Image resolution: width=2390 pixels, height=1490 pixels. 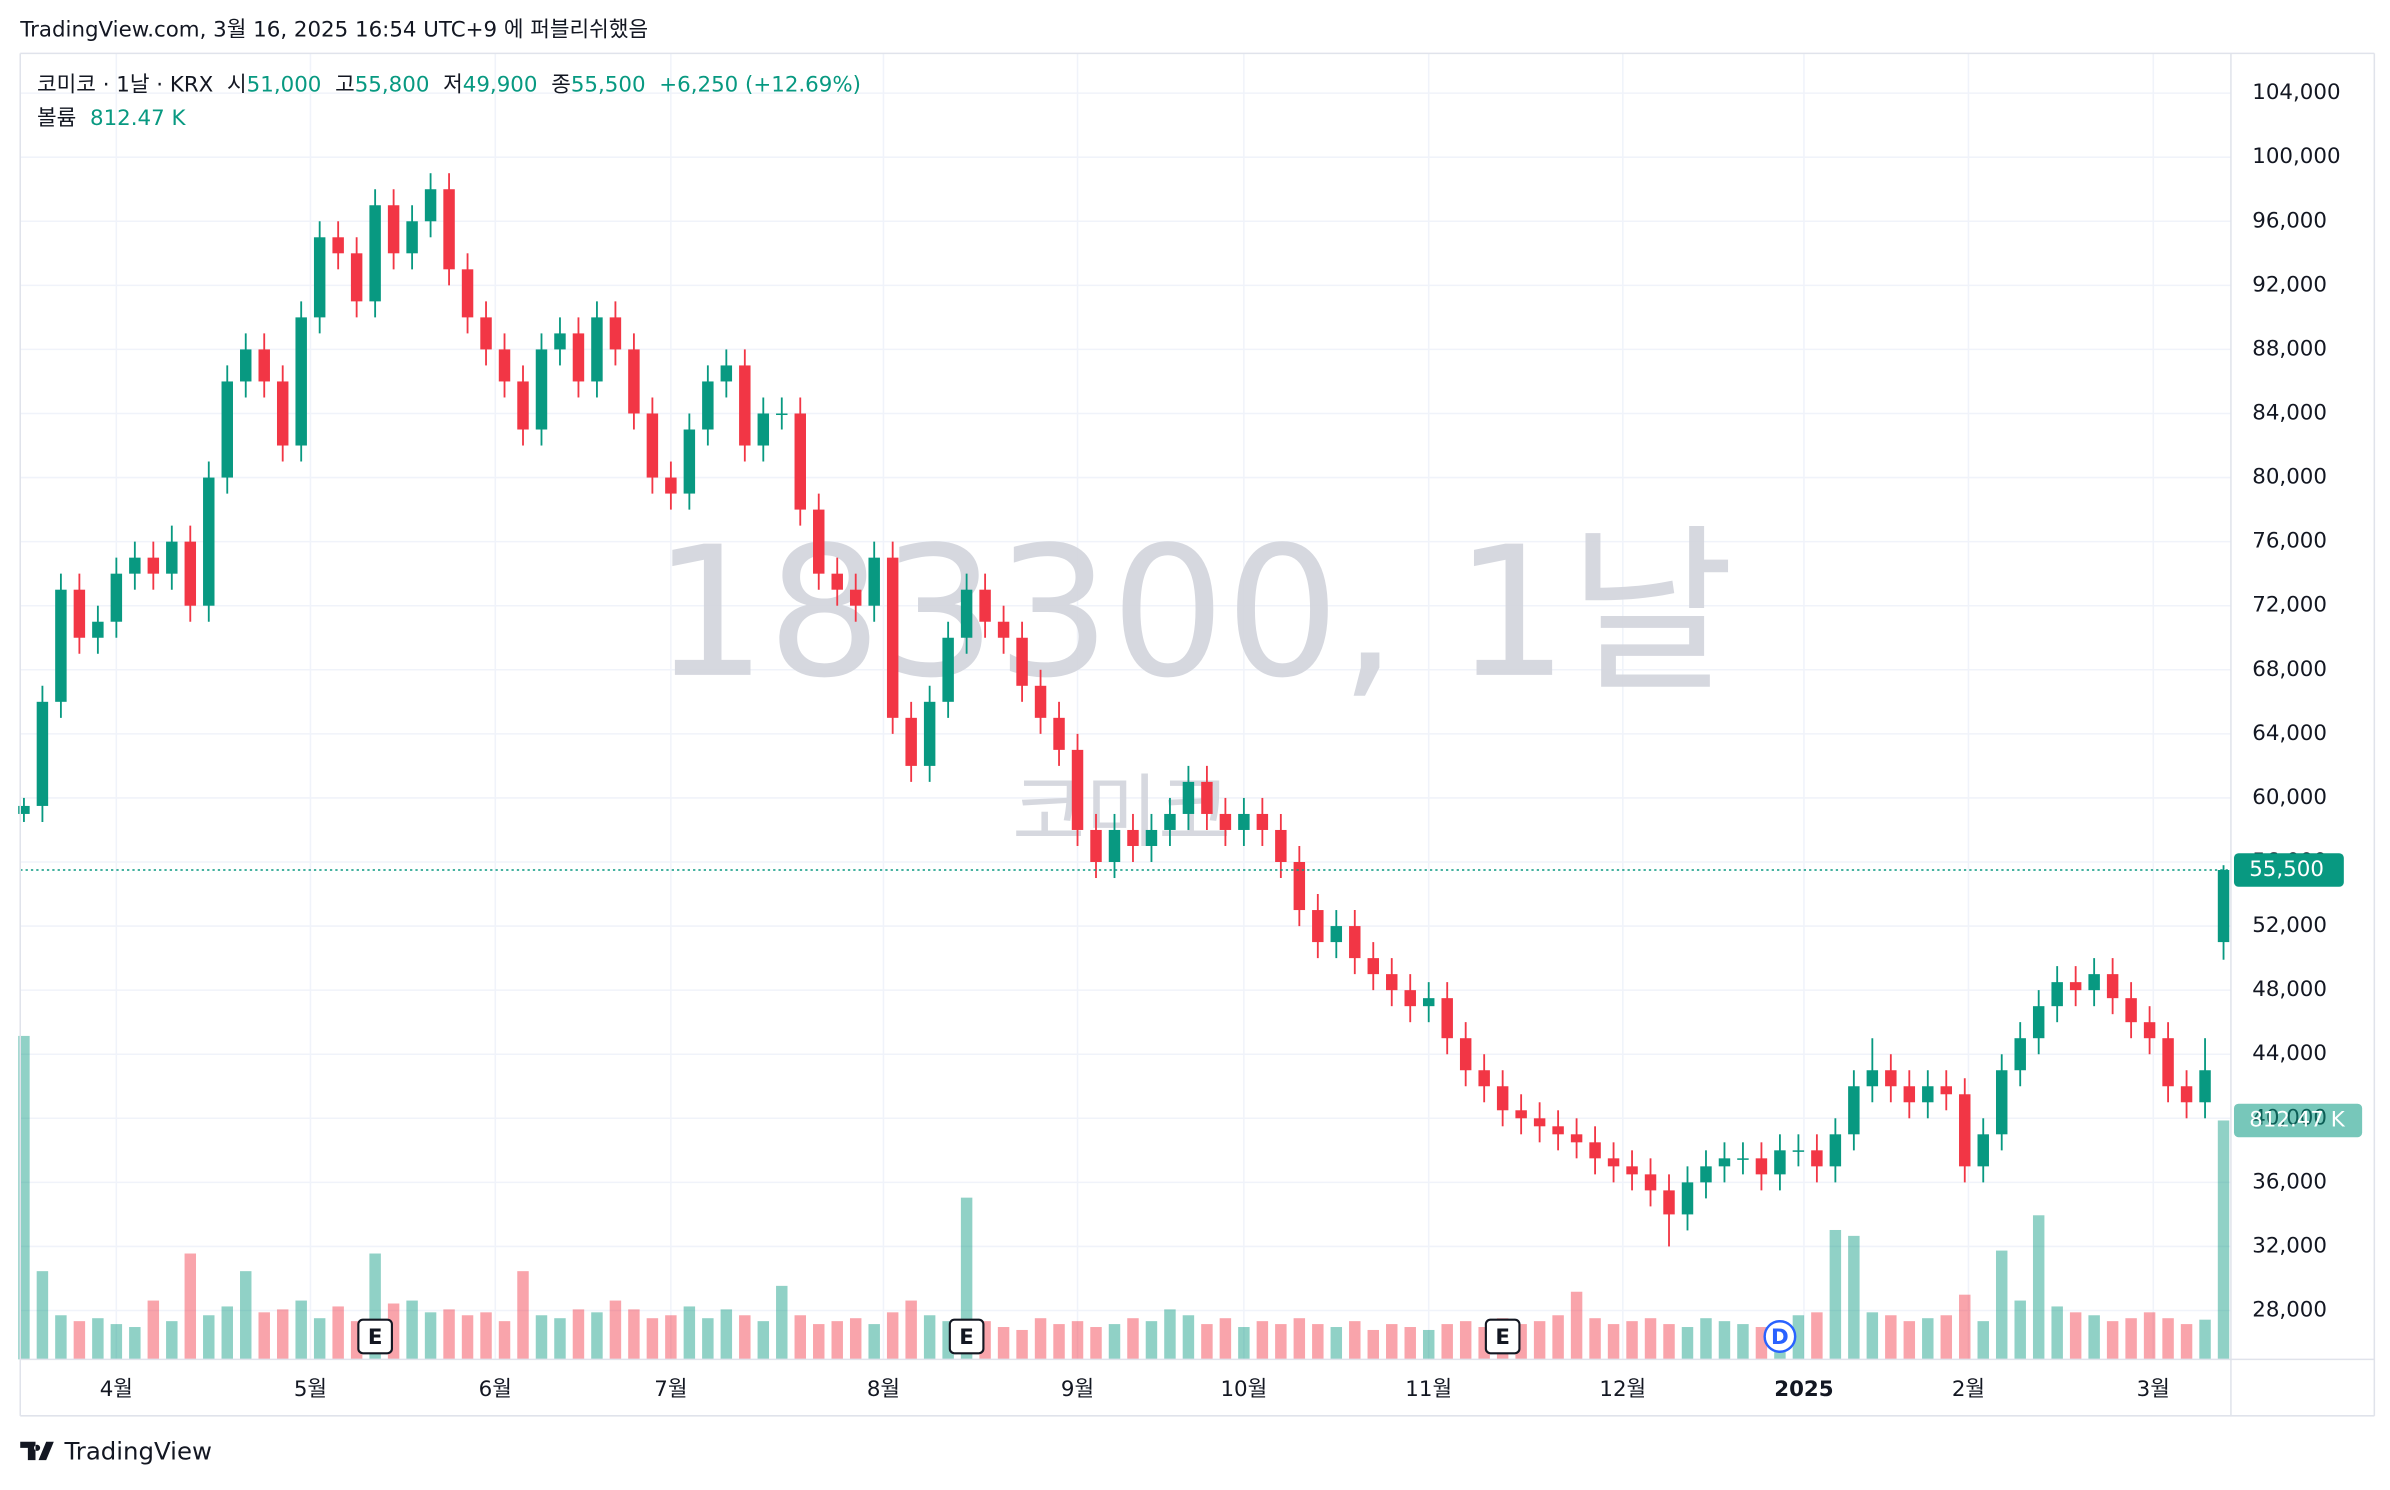 What do you see at coordinates (608, 84) in the screenshot?
I see `legend-value: 55,500` at bounding box center [608, 84].